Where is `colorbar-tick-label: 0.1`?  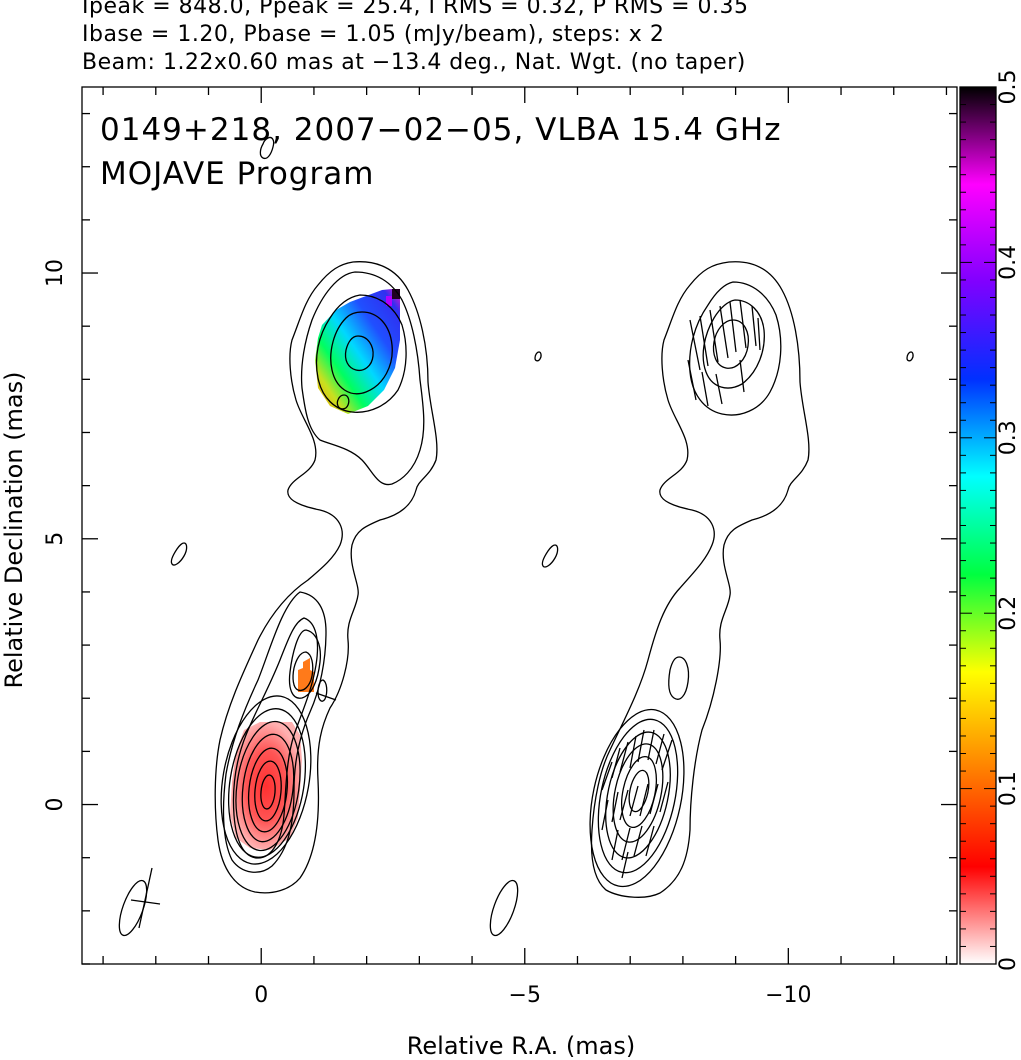
colorbar-tick-label: 0.1 is located at coordinates (1008, 788).